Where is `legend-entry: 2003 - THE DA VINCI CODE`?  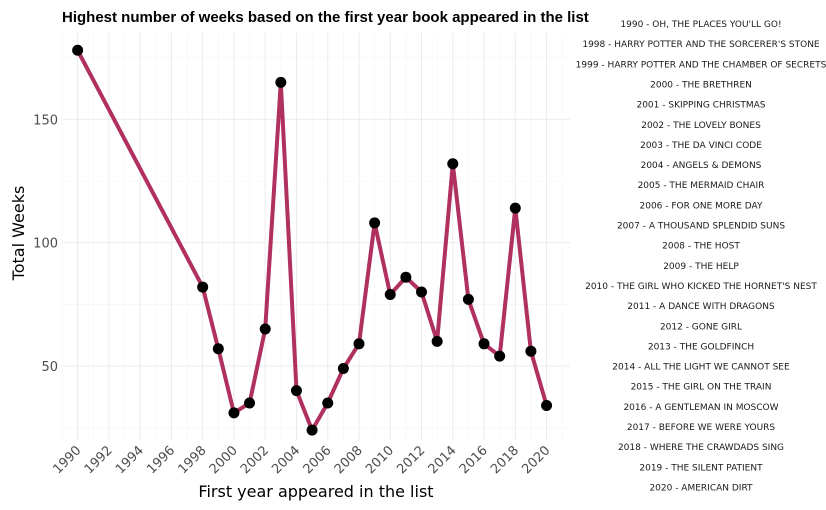 legend-entry: 2003 - THE DA VINCI CODE is located at coordinates (701, 146).